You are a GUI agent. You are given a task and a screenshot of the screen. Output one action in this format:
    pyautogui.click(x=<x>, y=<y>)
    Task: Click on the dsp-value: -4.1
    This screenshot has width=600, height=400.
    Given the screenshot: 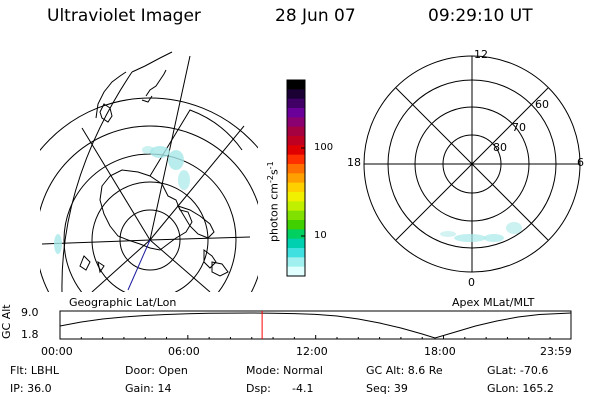 What is the action you would take?
    pyautogui.click(x=303, y=388)
    